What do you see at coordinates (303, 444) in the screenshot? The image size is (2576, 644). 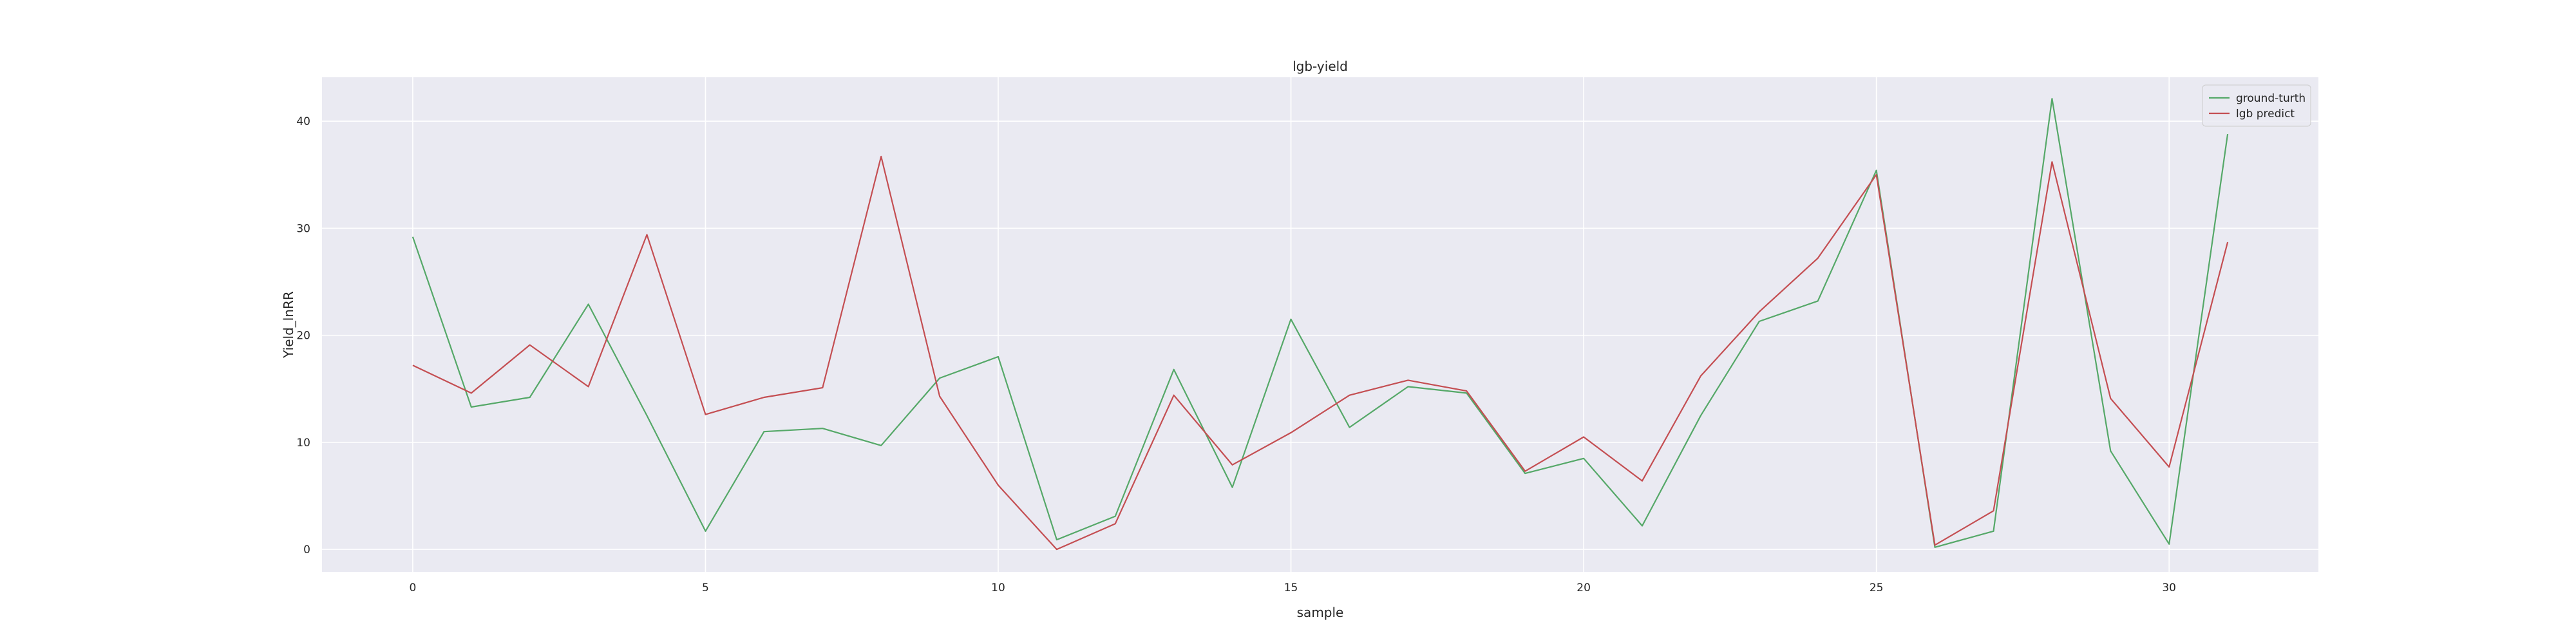 I see `y-tick-label: 10` at bounding box center [303, 444].